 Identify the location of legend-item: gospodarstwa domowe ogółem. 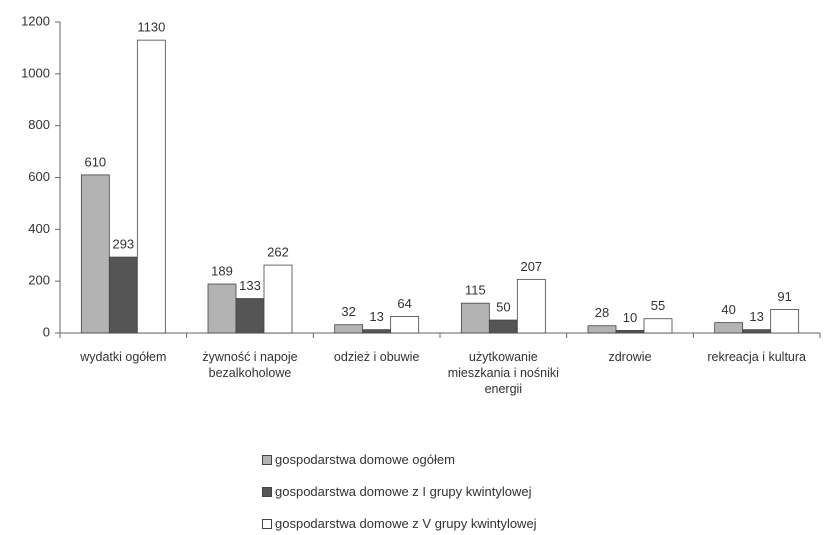
(358, 459).